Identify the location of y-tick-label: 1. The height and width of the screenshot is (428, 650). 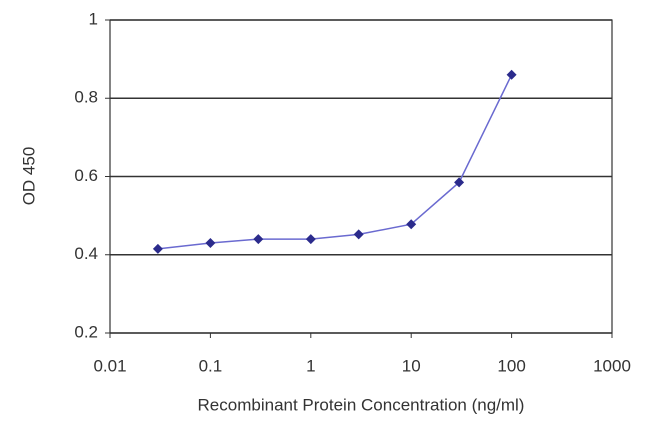
(93, 18).